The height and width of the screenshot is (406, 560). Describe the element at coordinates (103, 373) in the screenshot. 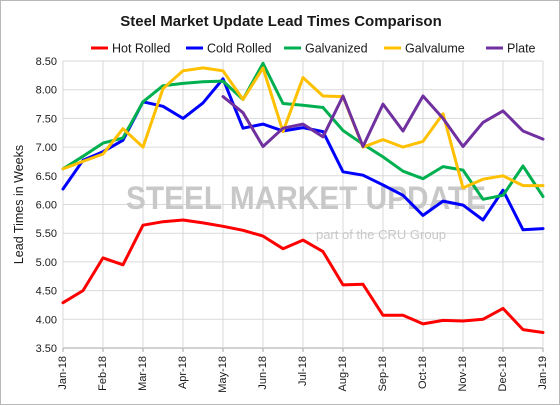

I see `x-tick-label-1: Feb-18` at that location.